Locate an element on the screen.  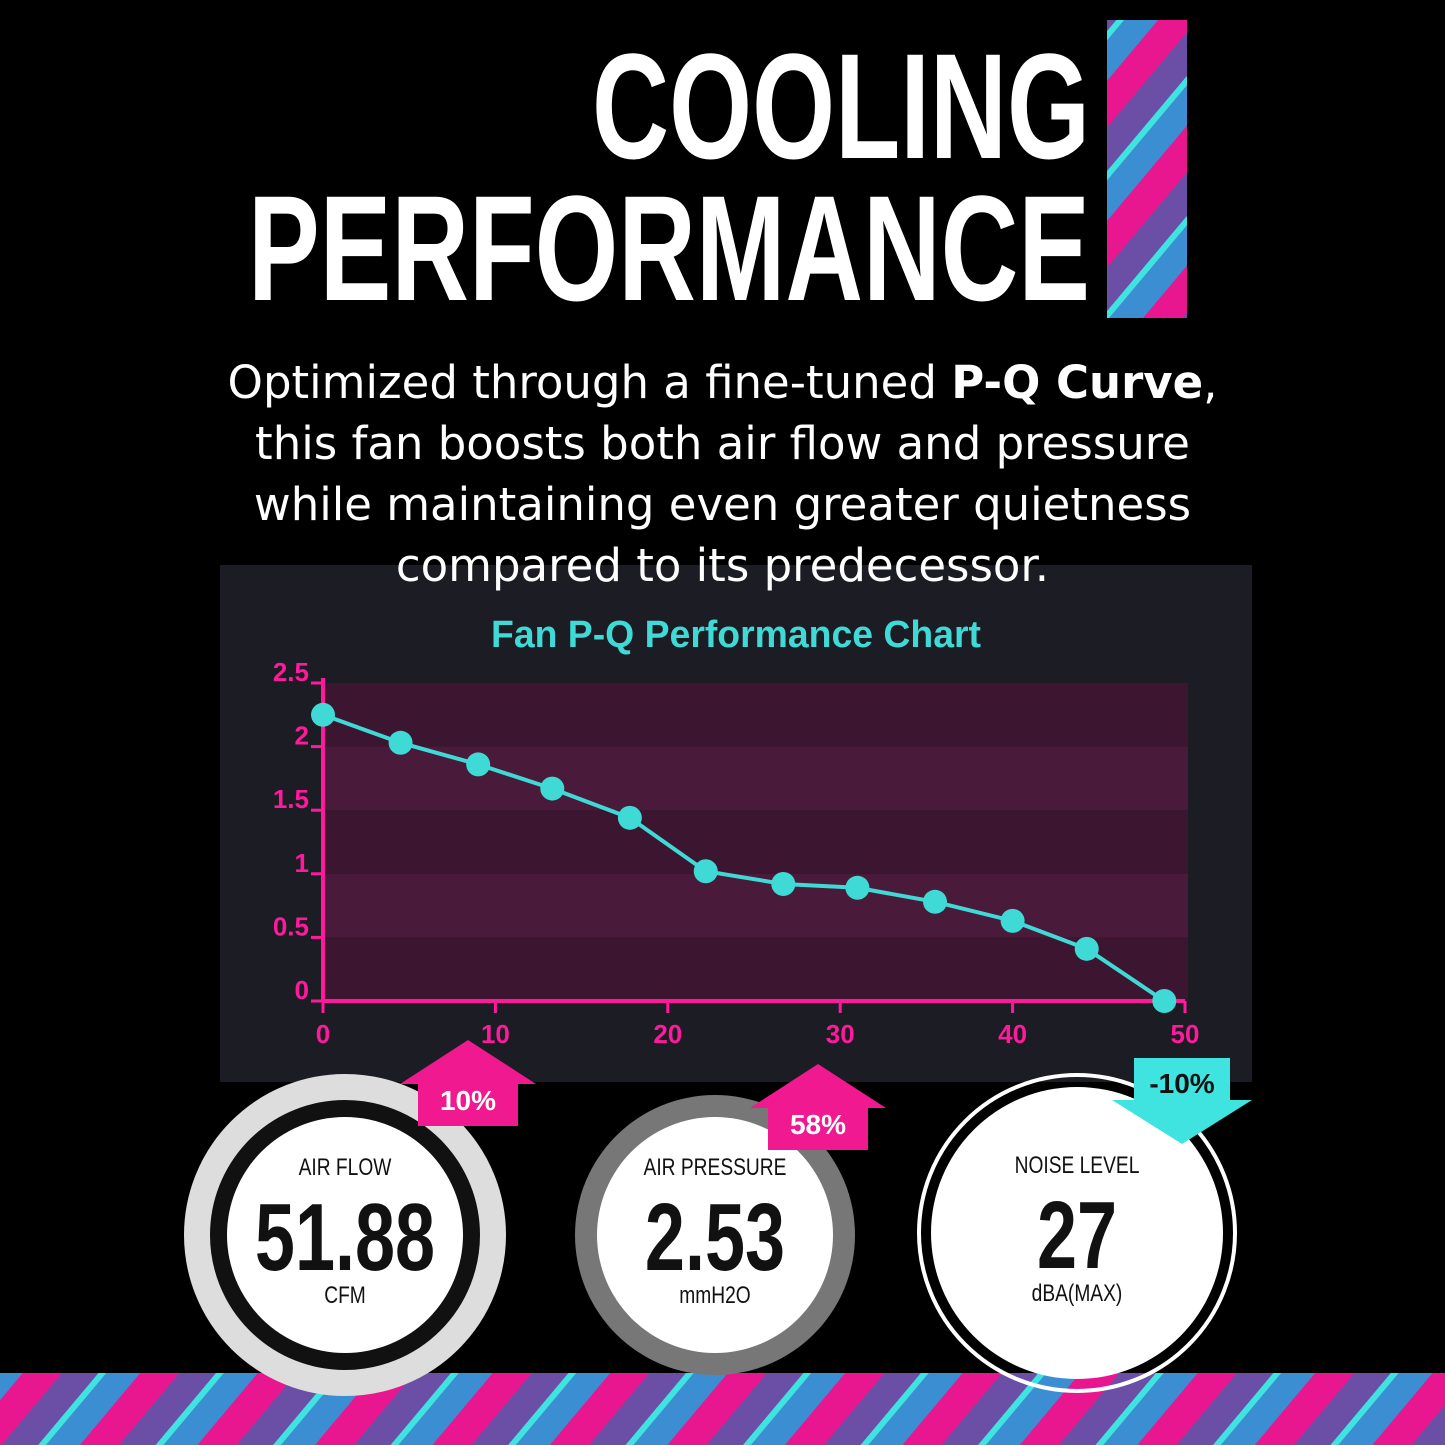
title-line: COOLING is located at coordinates (841, 106).